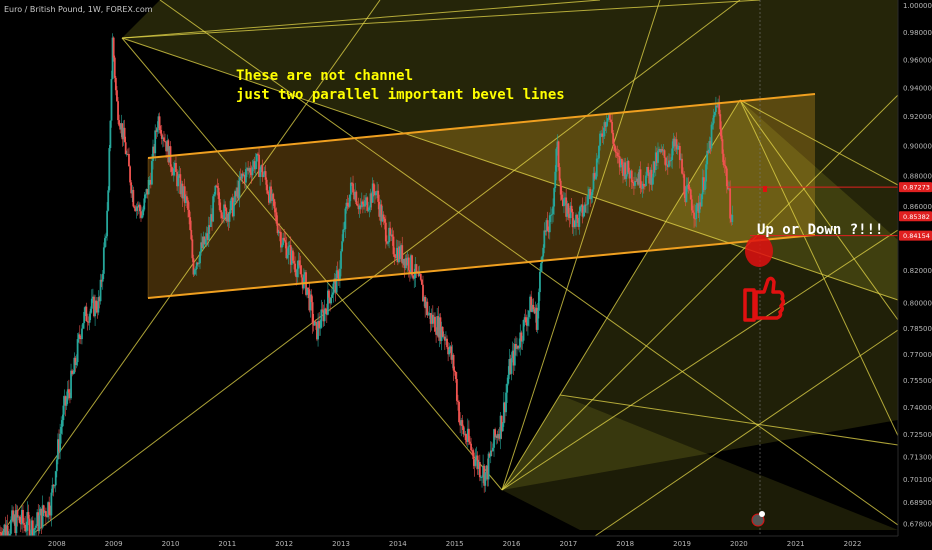 The height and width of the screenshot is (550, 932). What do you see at coordinates (341, 544) in the screenshot?
I see `x-tick-label: 2013` at bounding box center [341, 544].